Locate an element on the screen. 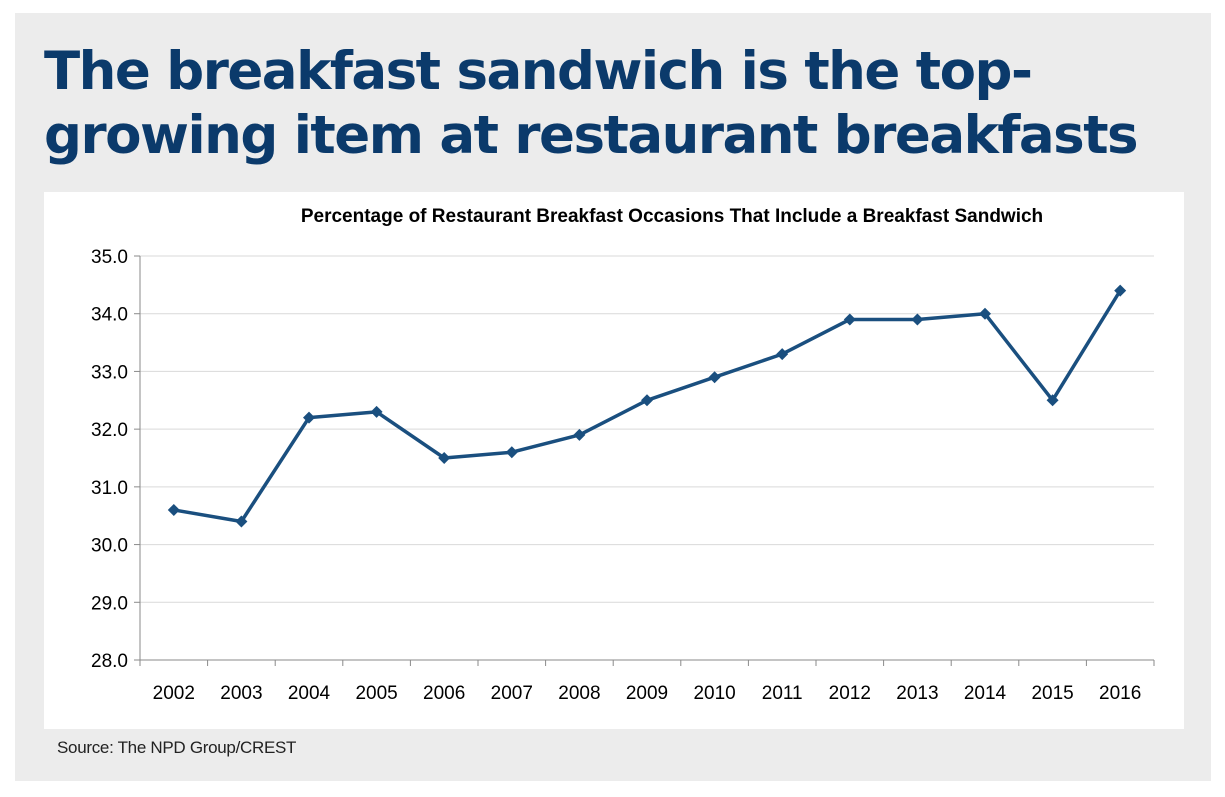  y-tick-label: 33.0 is located at coordinates (109, 372).